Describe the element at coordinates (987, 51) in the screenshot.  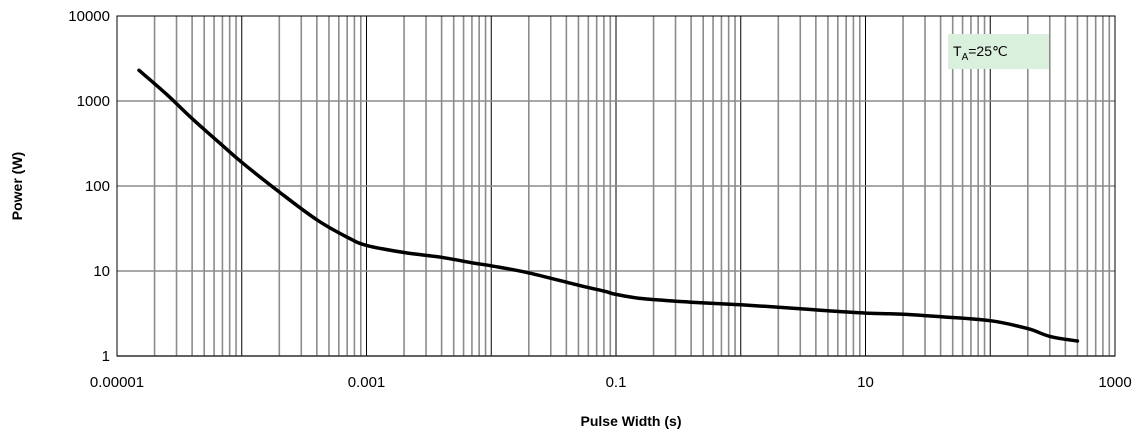
I see `annotation-rest: =25℃` at that location.